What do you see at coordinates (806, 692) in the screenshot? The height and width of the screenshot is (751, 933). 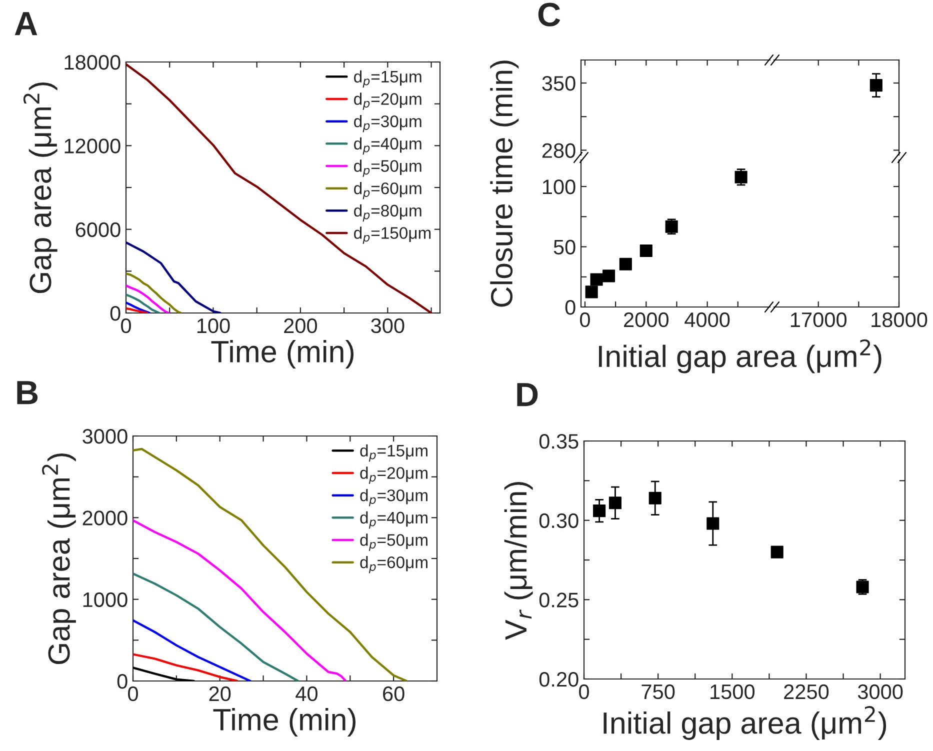 I see `x-tick-label: 2250` at bounding box center [806, 692].